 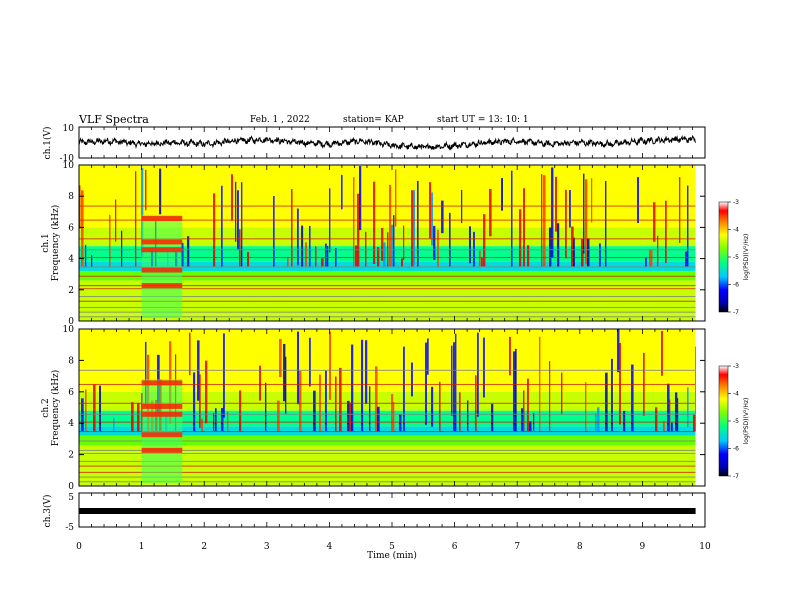 I want to click on x-tick-label: 5, so click(x=392, y=547).